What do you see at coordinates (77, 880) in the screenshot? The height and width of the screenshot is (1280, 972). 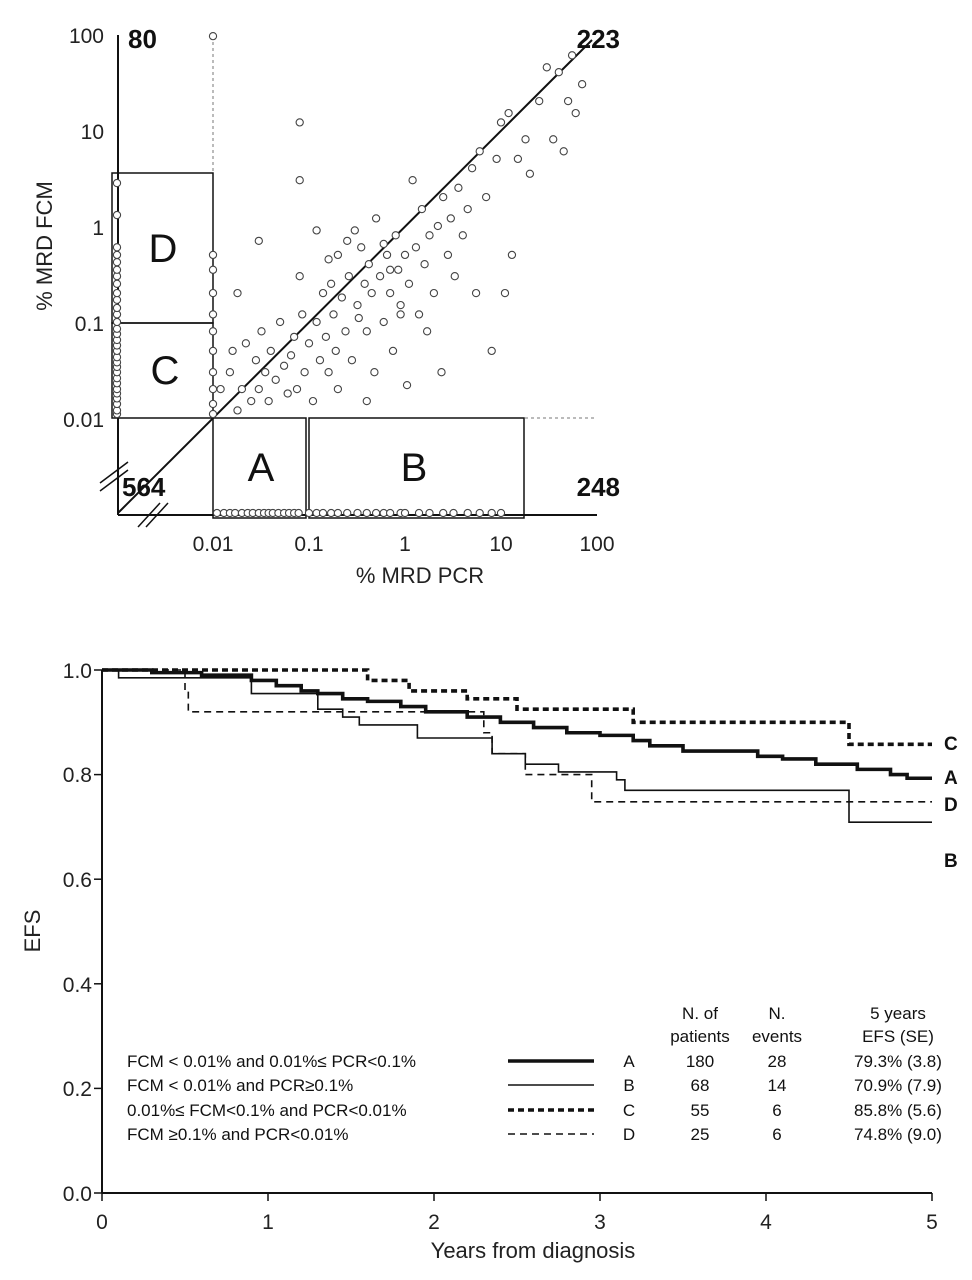 I see `km-y-tick-0.6: 0.6` at bounding box center [77, 880].